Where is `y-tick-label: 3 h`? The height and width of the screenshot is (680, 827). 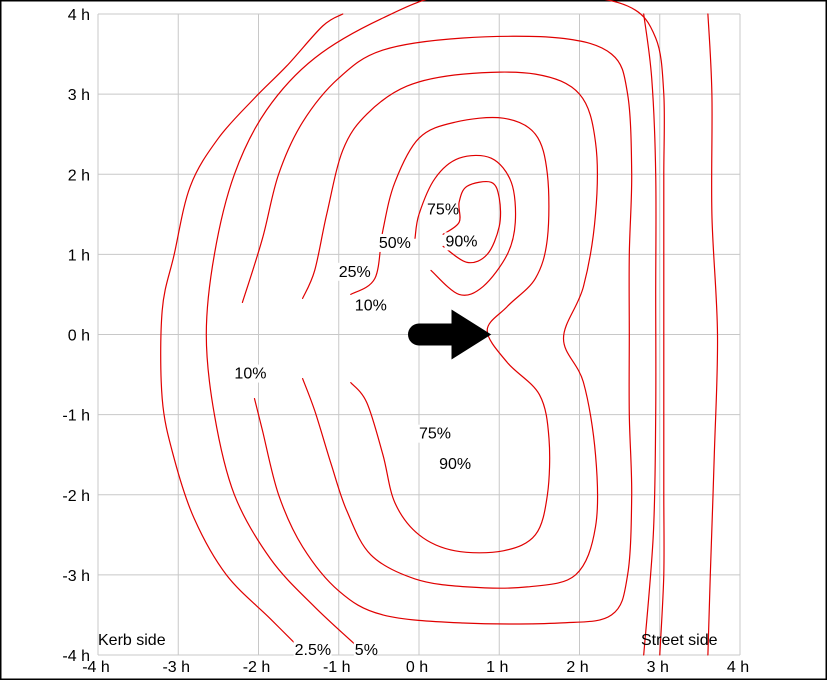 y-tick-label: 3 h is located at coordinates (79, 95).